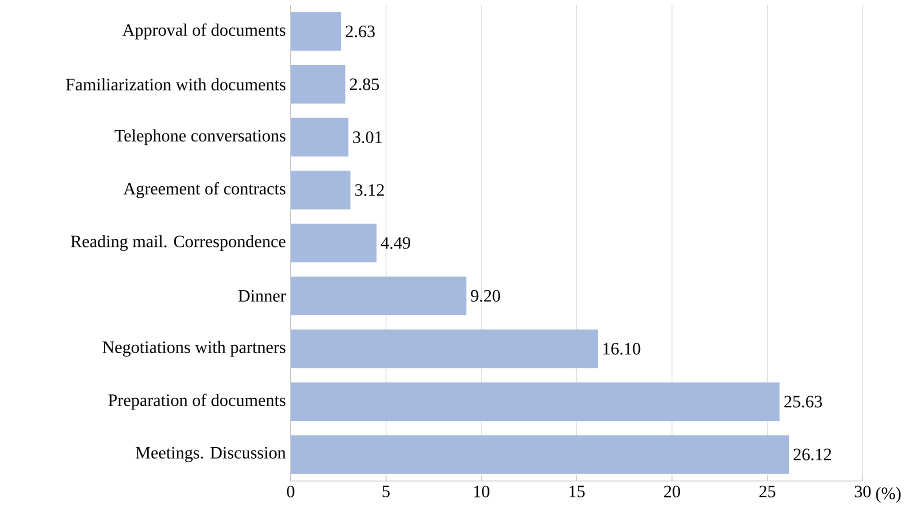  I want to click on x-axis-title: (%), so click(888, 495).